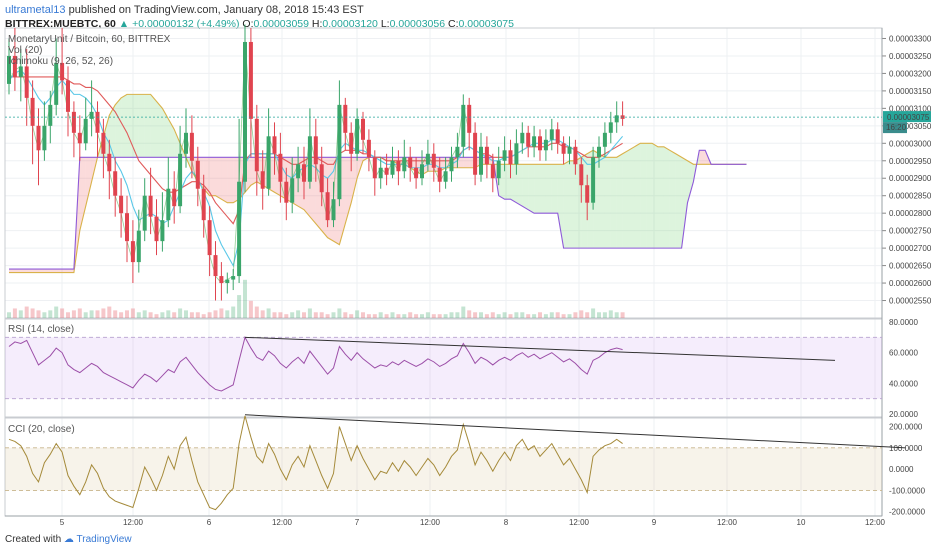 This screenshot has height=550, width=932. Describe the element at coordinates (417, 24) in the screenshot. I see `low-value: 0.00003056` at that location.